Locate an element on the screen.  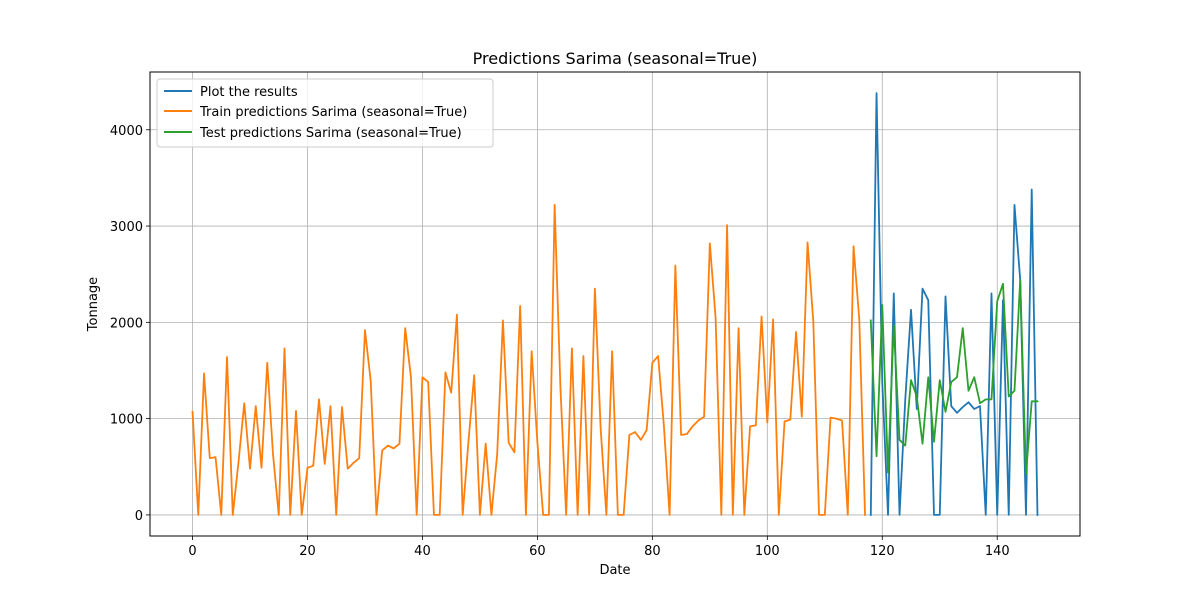
x-tick-label: 120 is located at coordinates (882, 551).